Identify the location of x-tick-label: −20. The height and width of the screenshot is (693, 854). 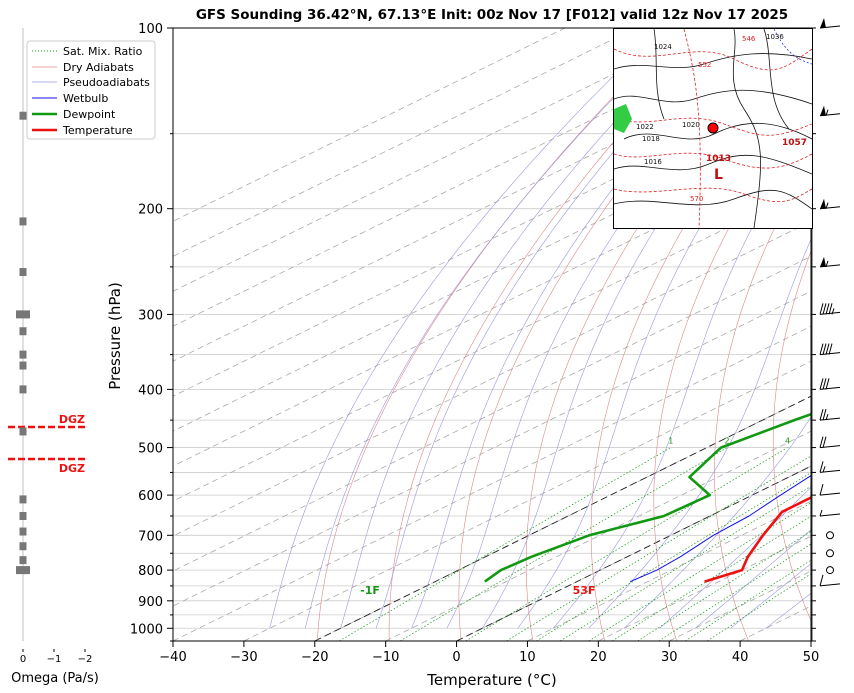
(314, 657).